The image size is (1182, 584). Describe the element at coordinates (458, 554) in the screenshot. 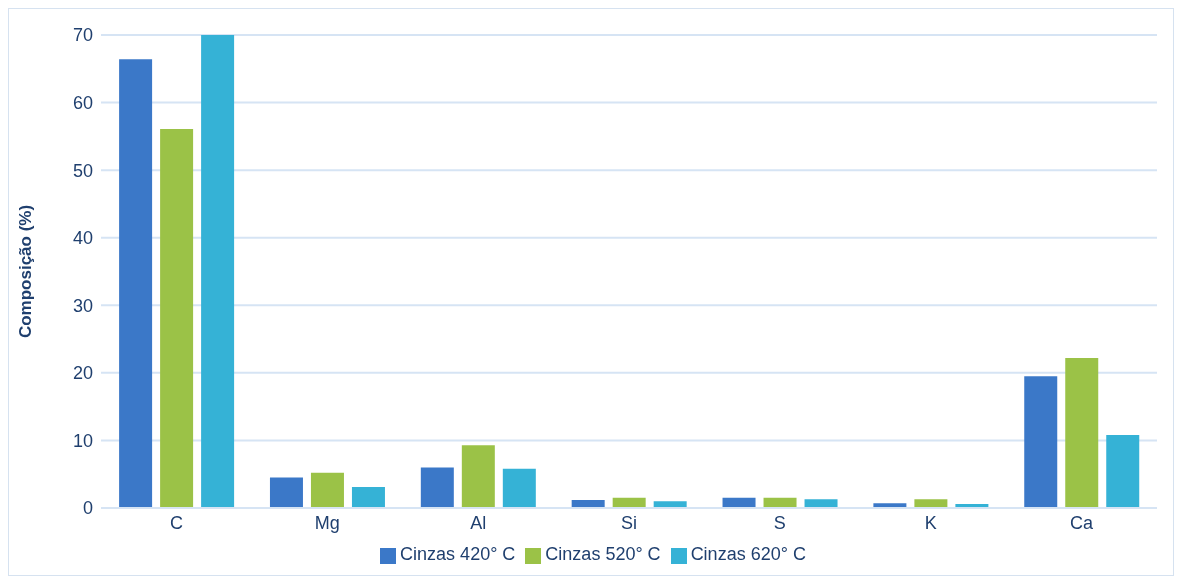

I see `legend-label: Cinzas 420° C` at that location.